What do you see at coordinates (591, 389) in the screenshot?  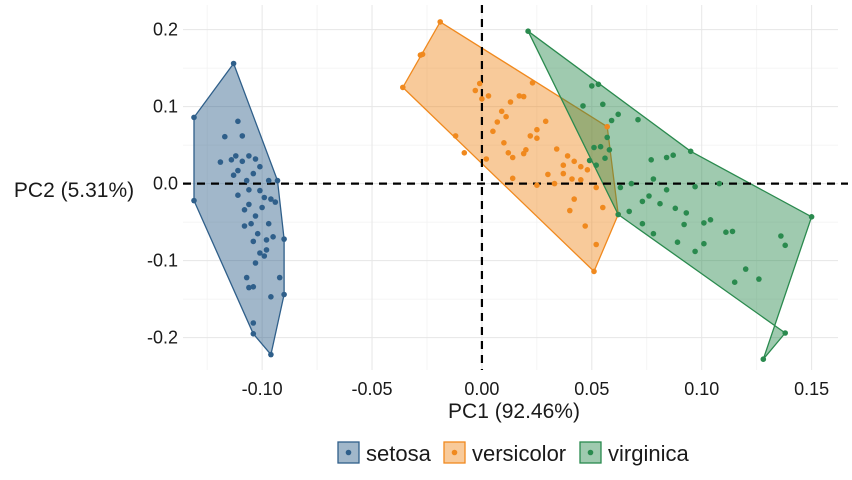 I see `x-tick-label: 0.05` at bounding box center [591, 389].